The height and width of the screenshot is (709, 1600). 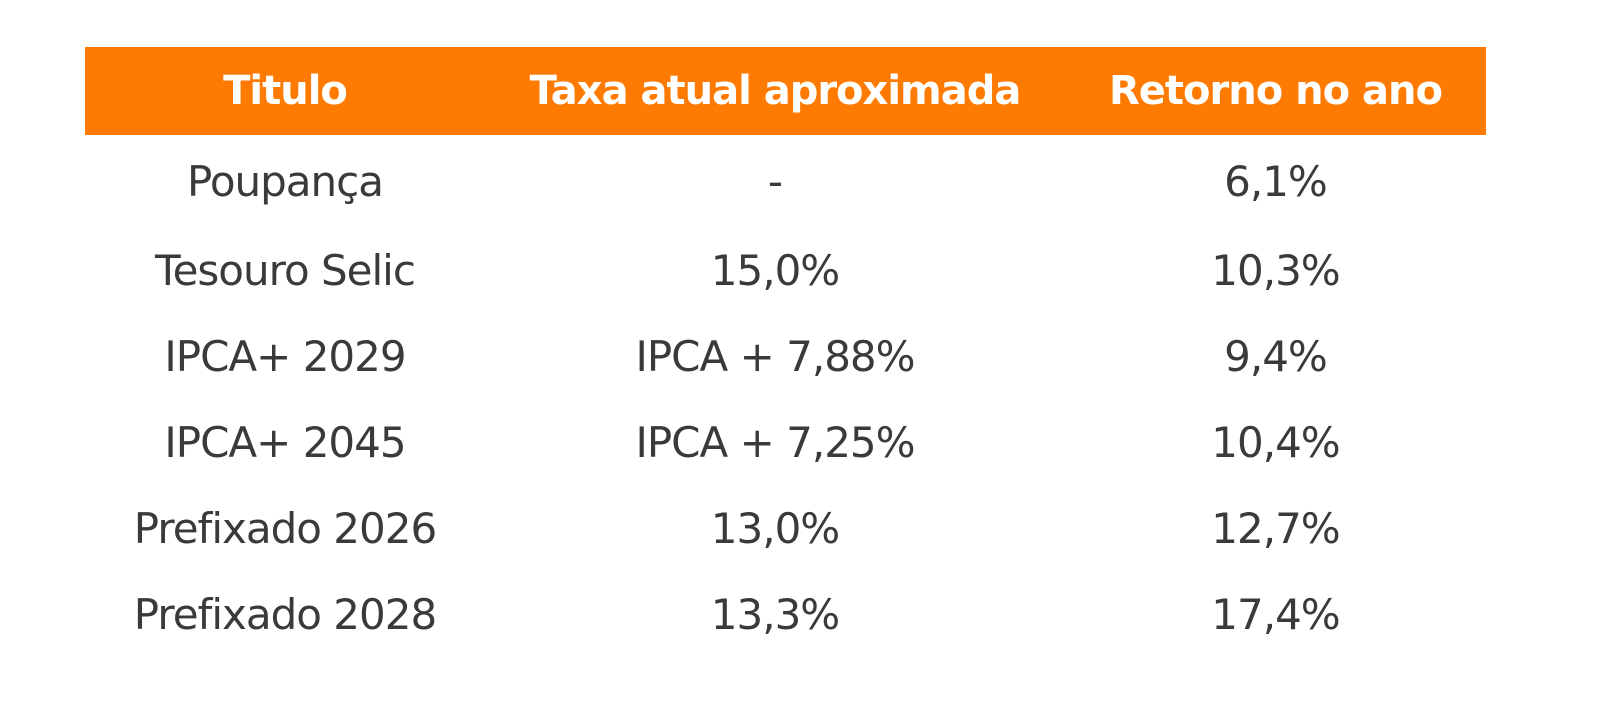 I want to click on cell-retorno: 10,4%, so click(x=1275, y=442).